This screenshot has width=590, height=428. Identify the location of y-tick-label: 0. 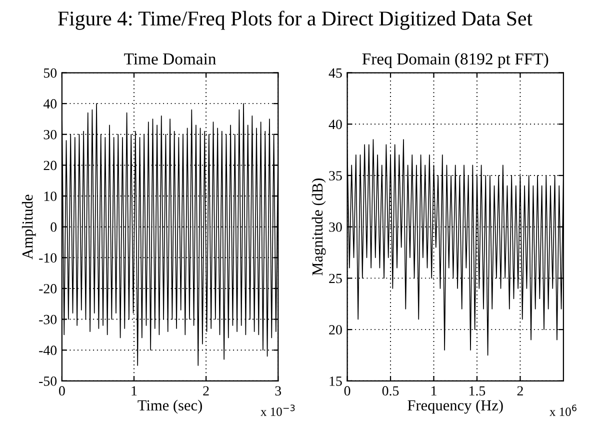
(53, 227).